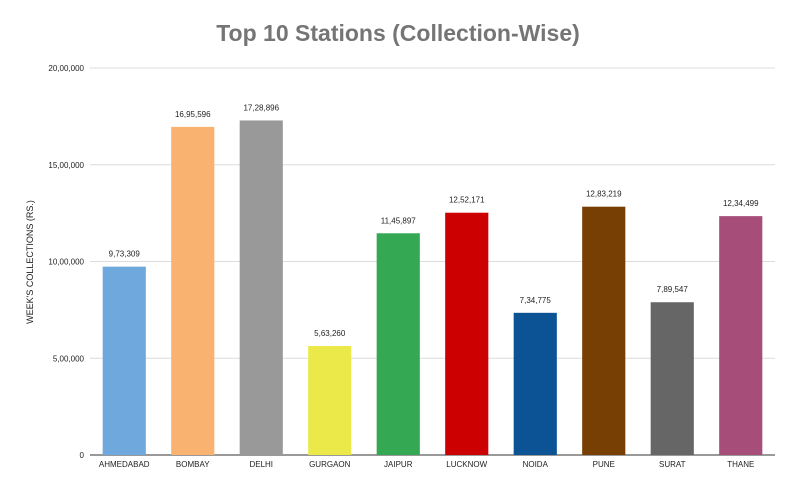  What do you see at coordinates (193, 291) in the screenshot?
I see `bar-bombay` at bounding box center [193, 291].